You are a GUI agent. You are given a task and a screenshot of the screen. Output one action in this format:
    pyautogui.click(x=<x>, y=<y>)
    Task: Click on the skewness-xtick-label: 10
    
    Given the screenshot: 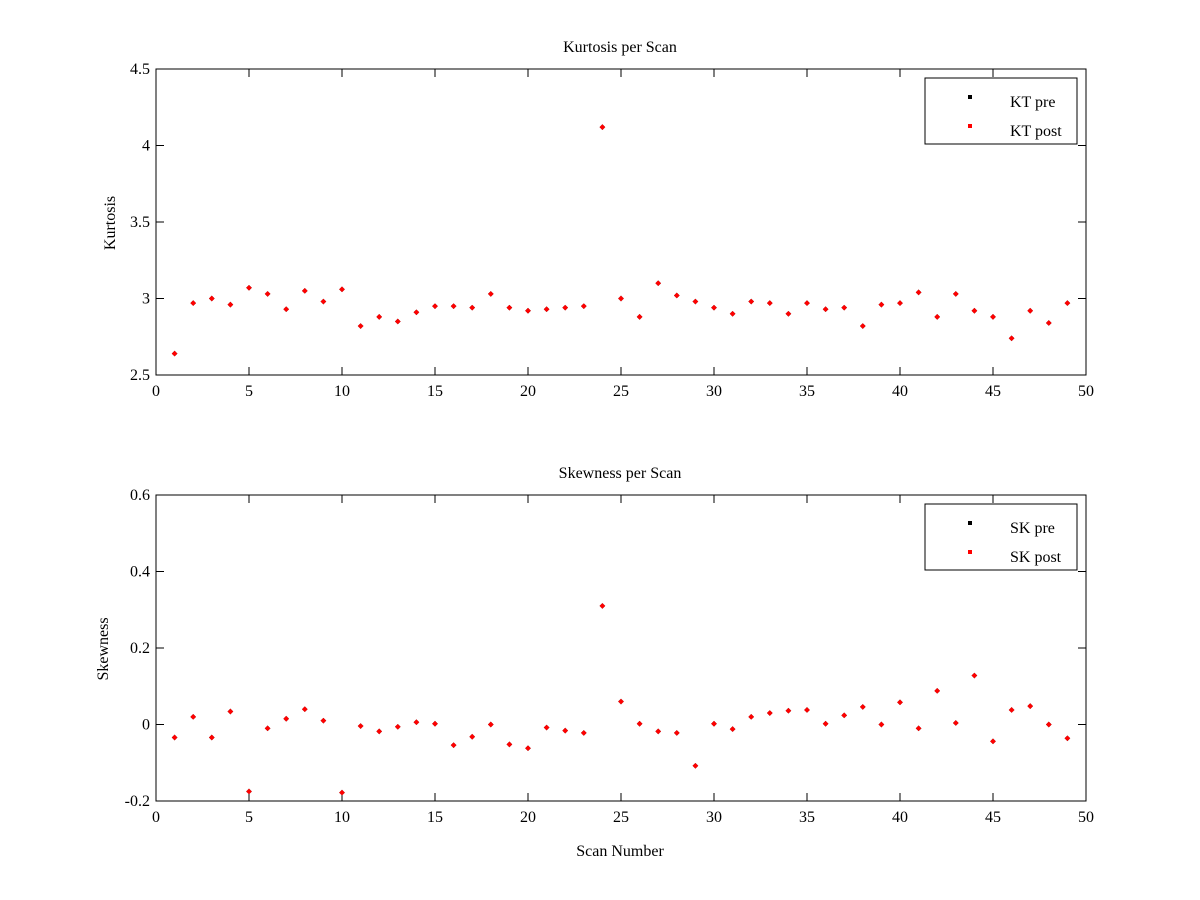 What is the action you would take?
    pyautogui.click(x=342, y=817)
    